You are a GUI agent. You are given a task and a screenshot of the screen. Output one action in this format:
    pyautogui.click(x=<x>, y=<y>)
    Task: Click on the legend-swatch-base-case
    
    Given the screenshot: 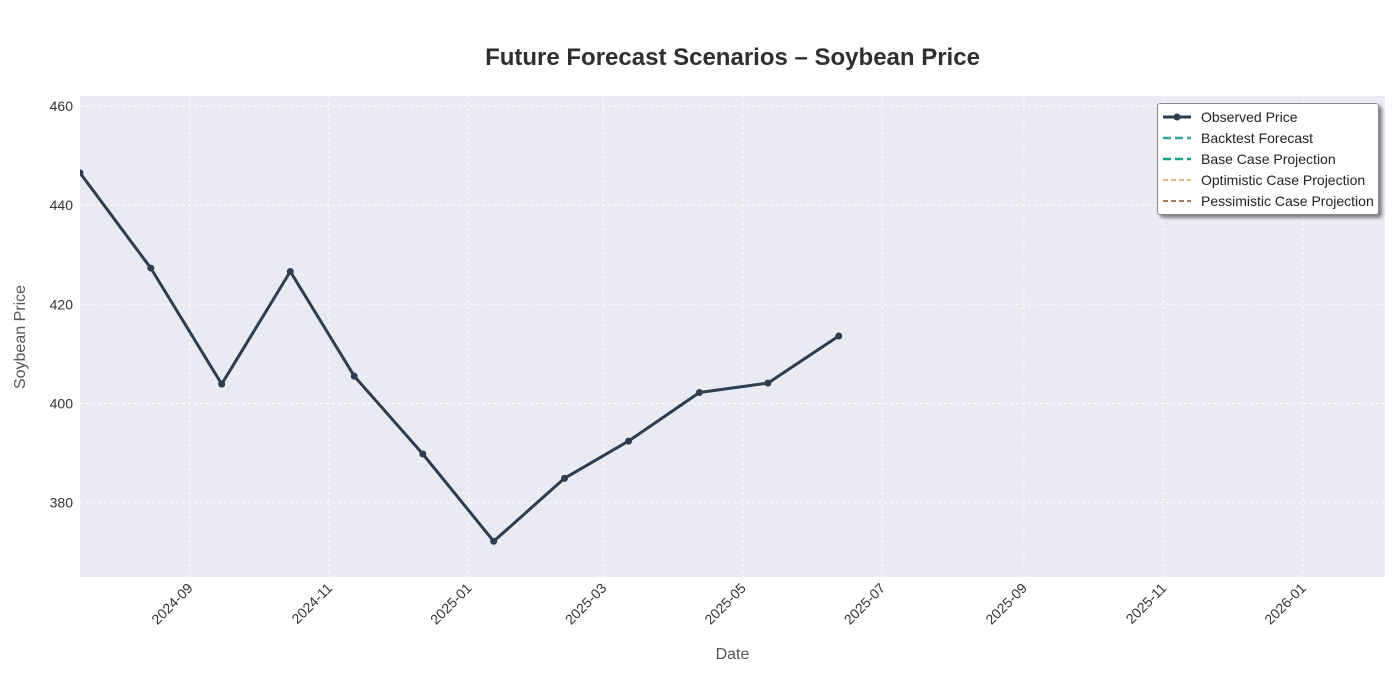 What is the action you would take?
    pyautogui.click(x=1177, y=158)
    